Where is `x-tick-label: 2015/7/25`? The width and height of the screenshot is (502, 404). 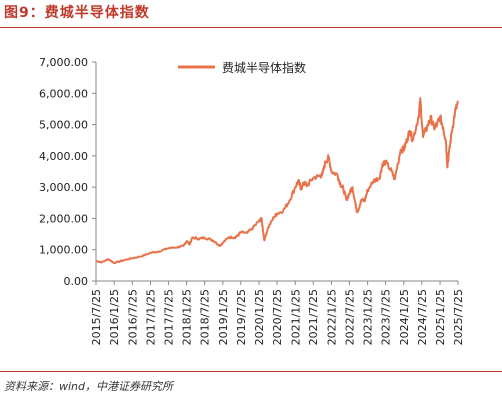 x-tick-label: 2015/7/25 is located at coordinates (96, 317).